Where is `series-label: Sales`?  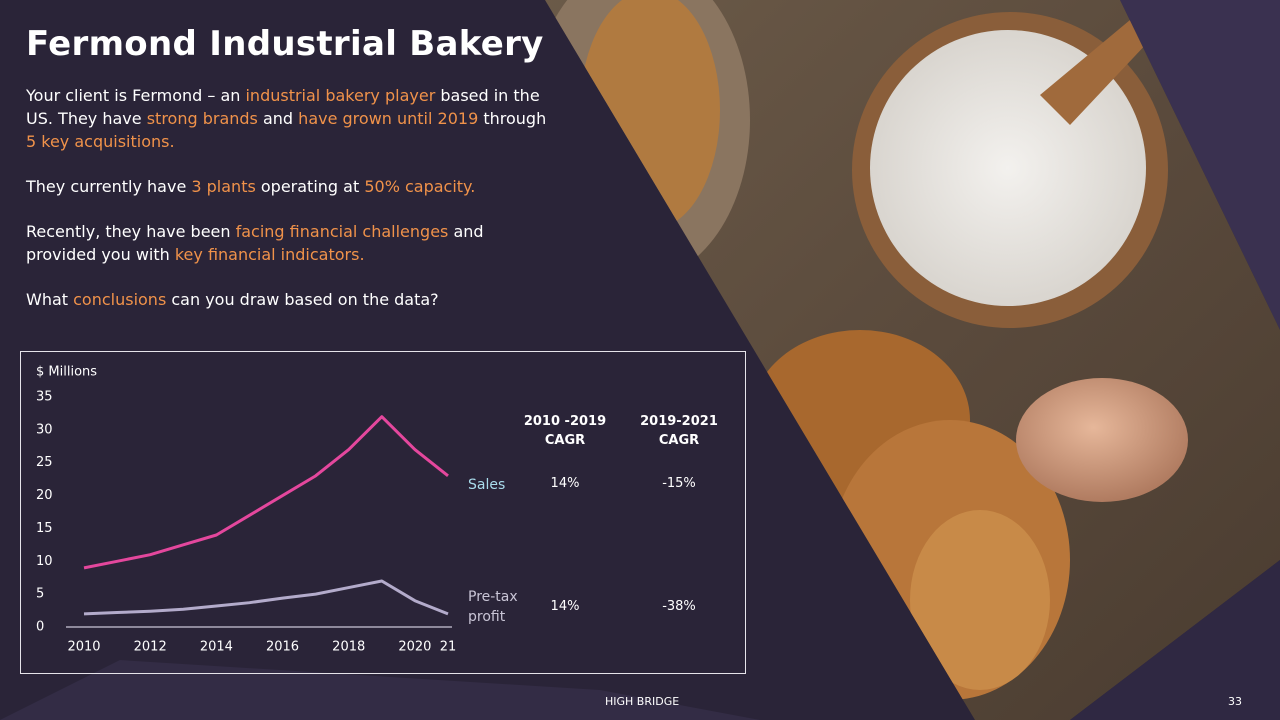
series-label: Sales is located at coordinates (487, 485).